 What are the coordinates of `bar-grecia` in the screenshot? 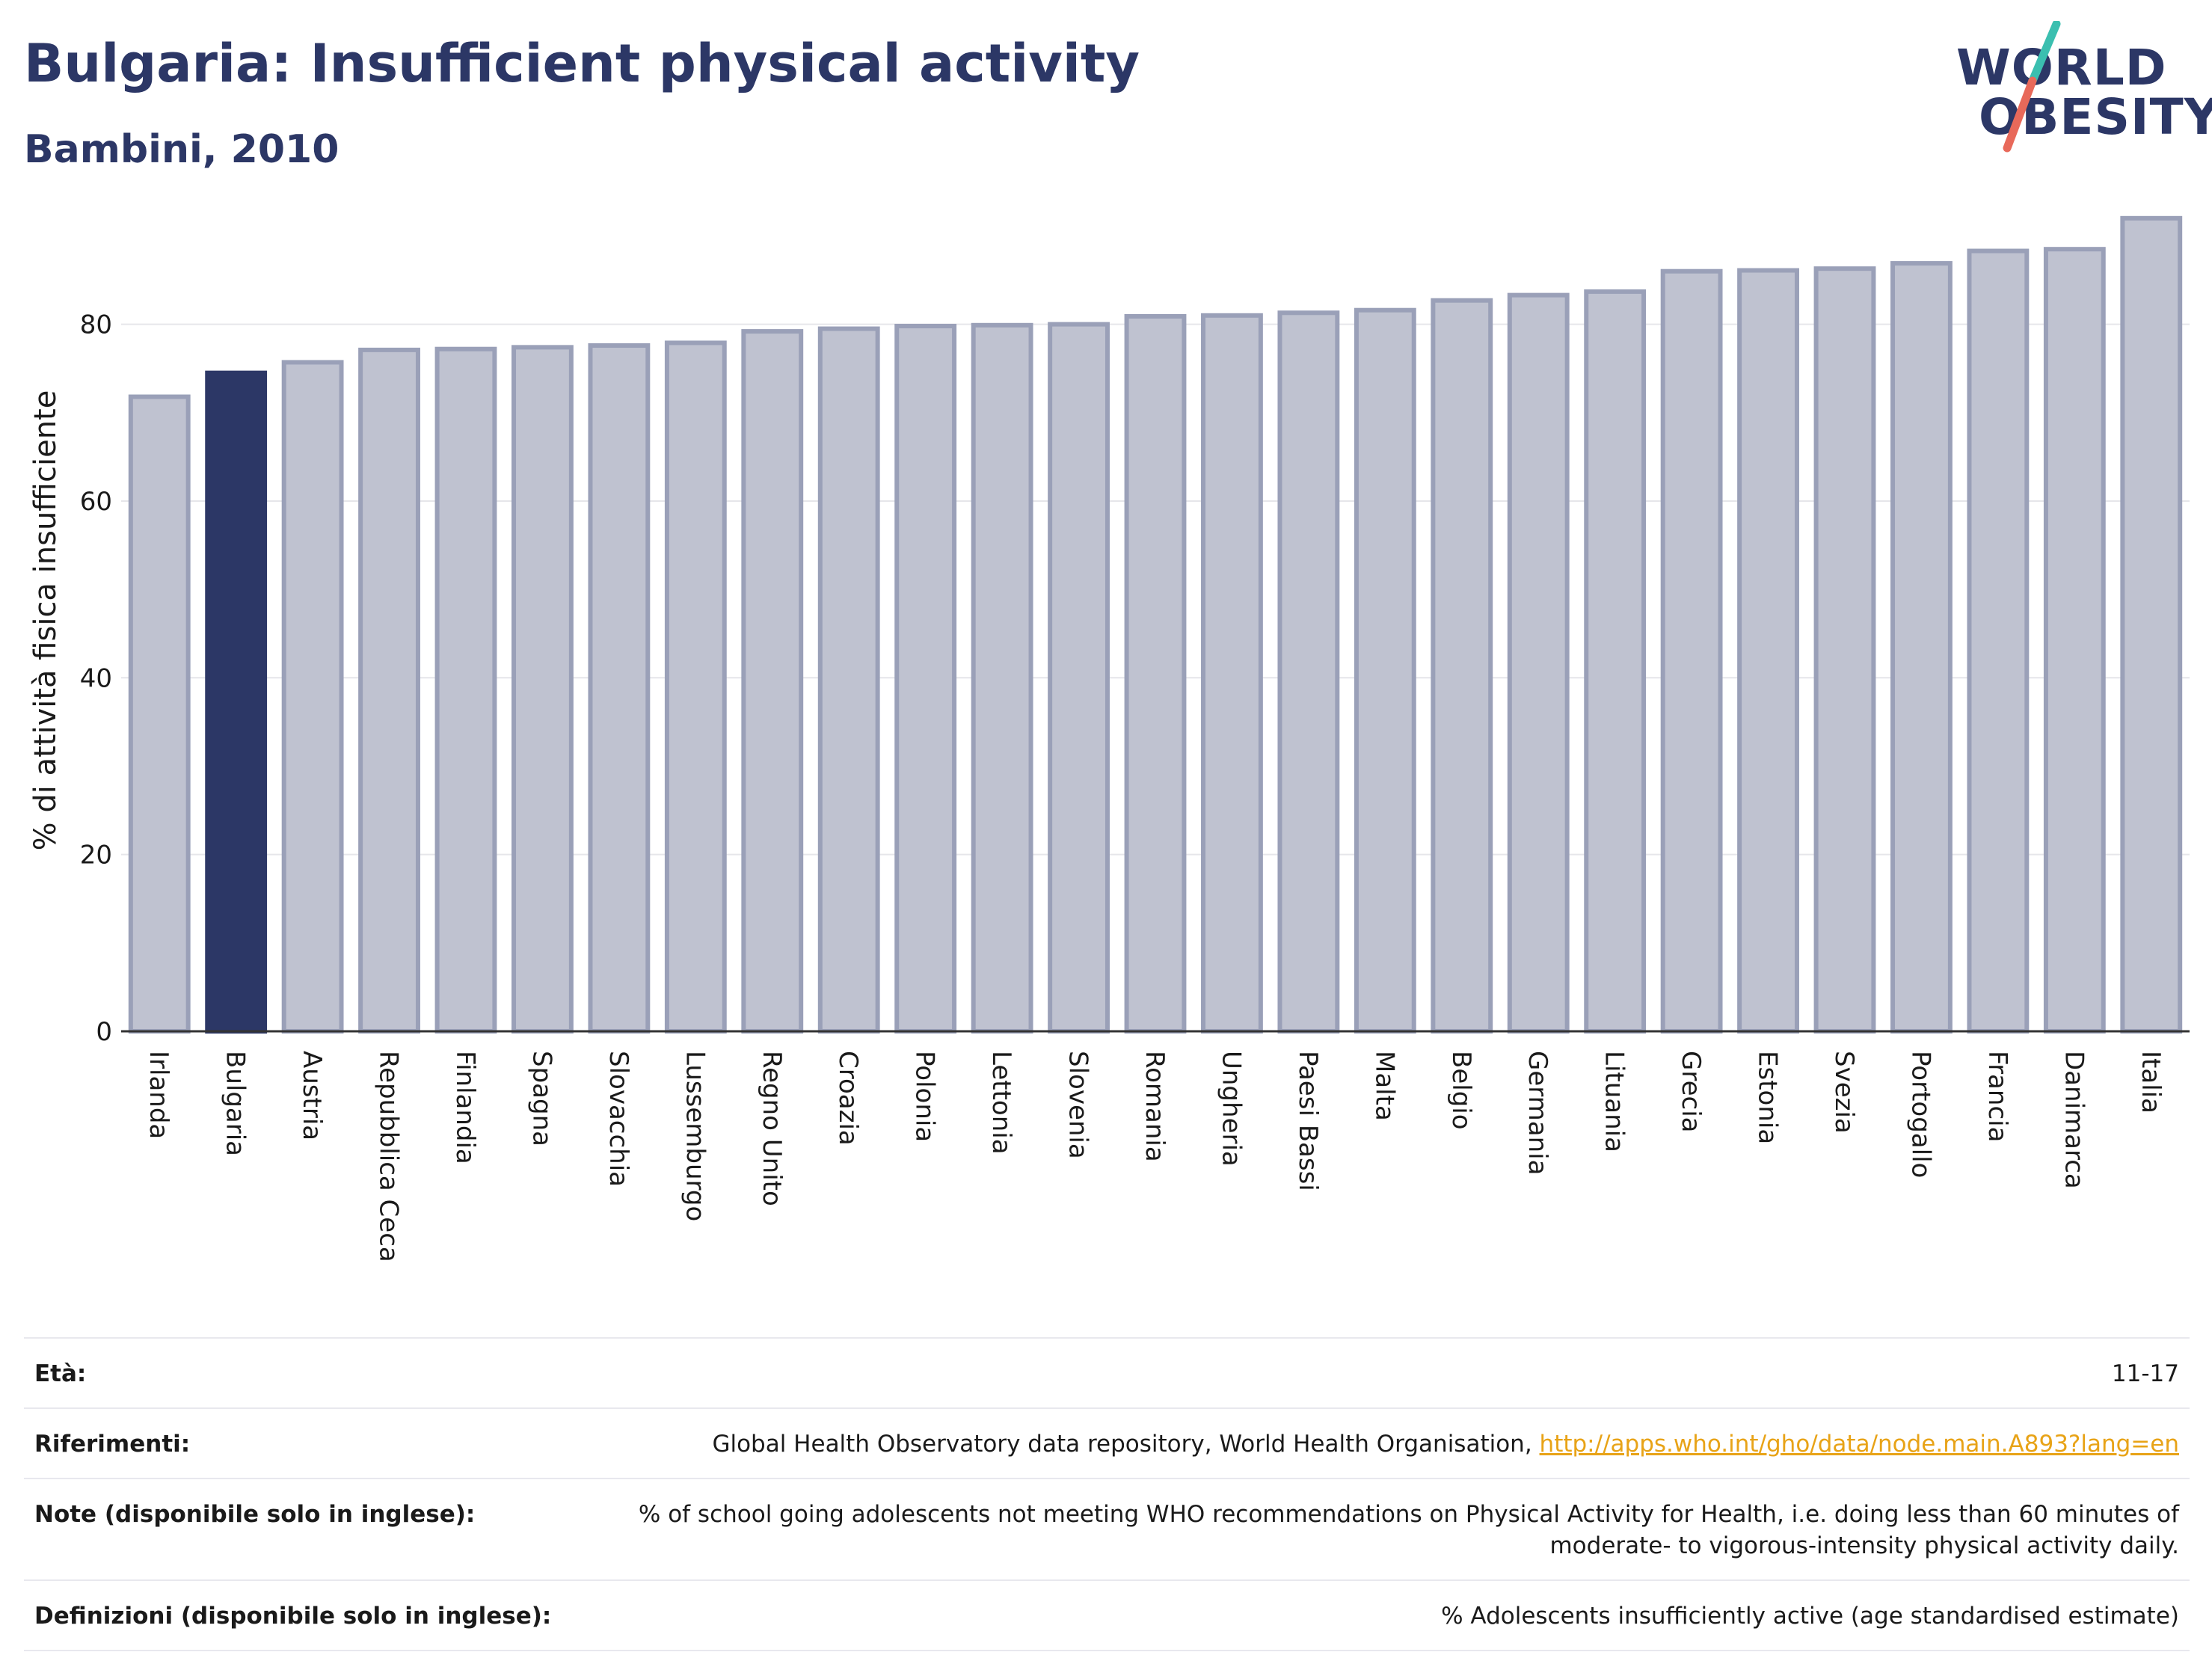 It's located at (1691, 651).